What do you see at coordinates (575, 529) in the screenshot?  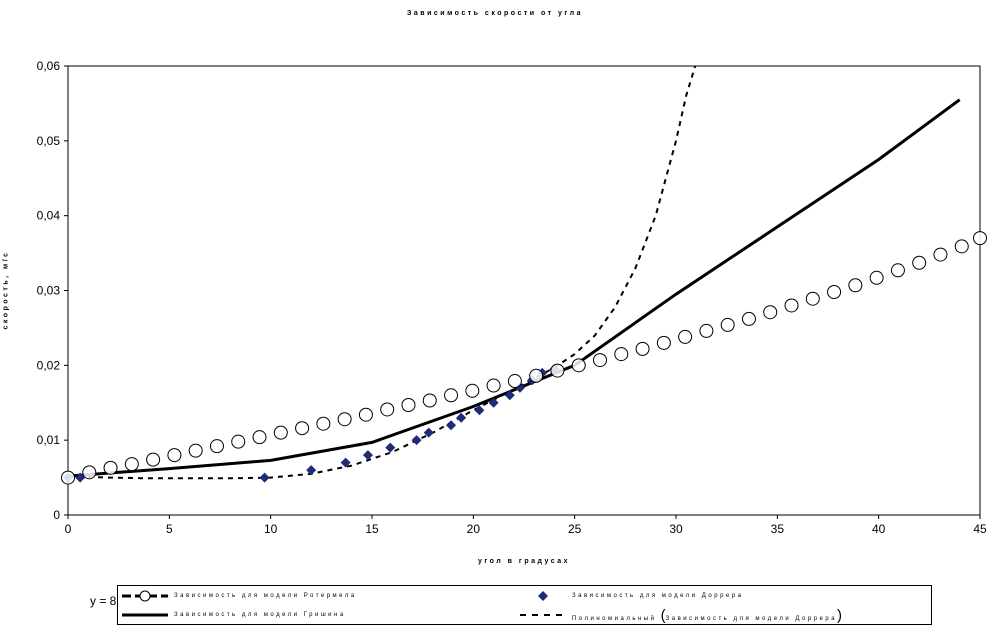 I see `x-tick-label: 25` at bounding box center [575, 529].